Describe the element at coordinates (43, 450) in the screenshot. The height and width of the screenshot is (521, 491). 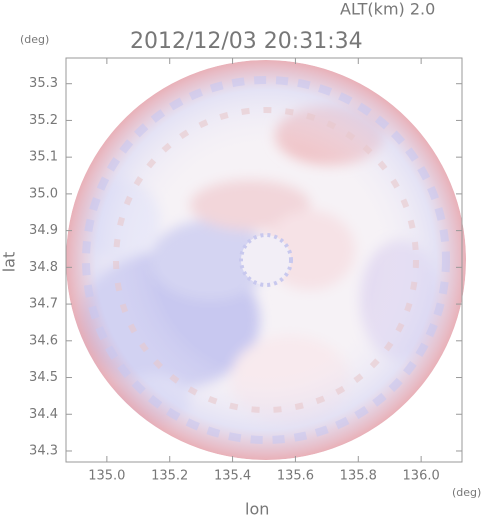
I see `y-tick-label: 34.3` at that location.